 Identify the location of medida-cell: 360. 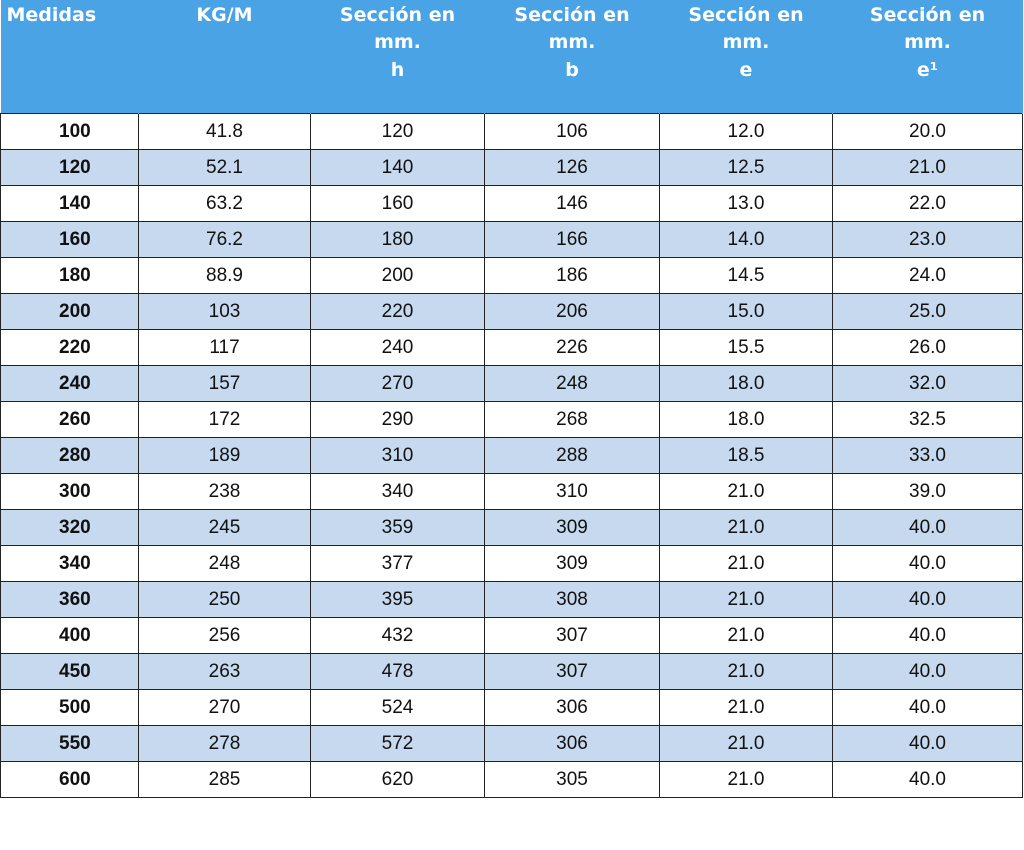
(69, 599).